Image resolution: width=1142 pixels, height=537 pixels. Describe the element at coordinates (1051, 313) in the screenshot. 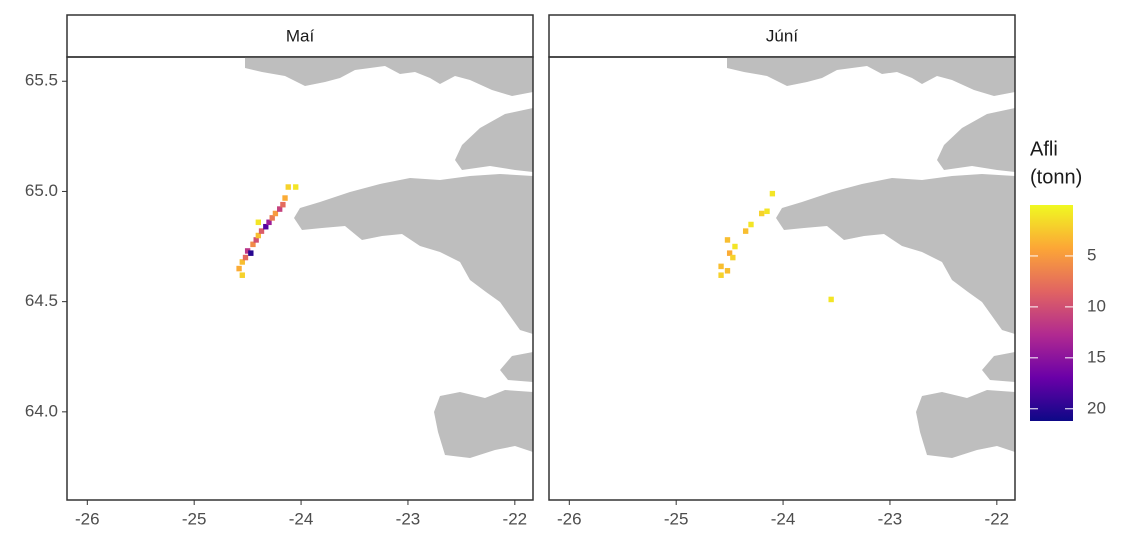

I see `colorbar` at that location.